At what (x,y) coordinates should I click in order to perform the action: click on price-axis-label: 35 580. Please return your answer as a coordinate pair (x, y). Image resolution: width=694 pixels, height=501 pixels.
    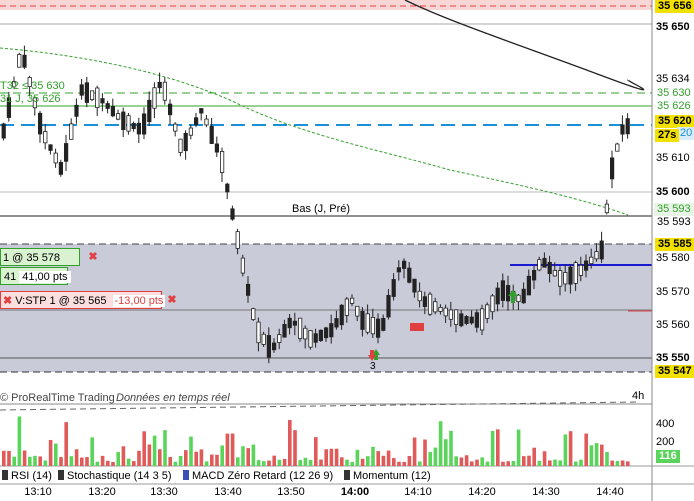
    Looking at the image, I should click on (673, 258).